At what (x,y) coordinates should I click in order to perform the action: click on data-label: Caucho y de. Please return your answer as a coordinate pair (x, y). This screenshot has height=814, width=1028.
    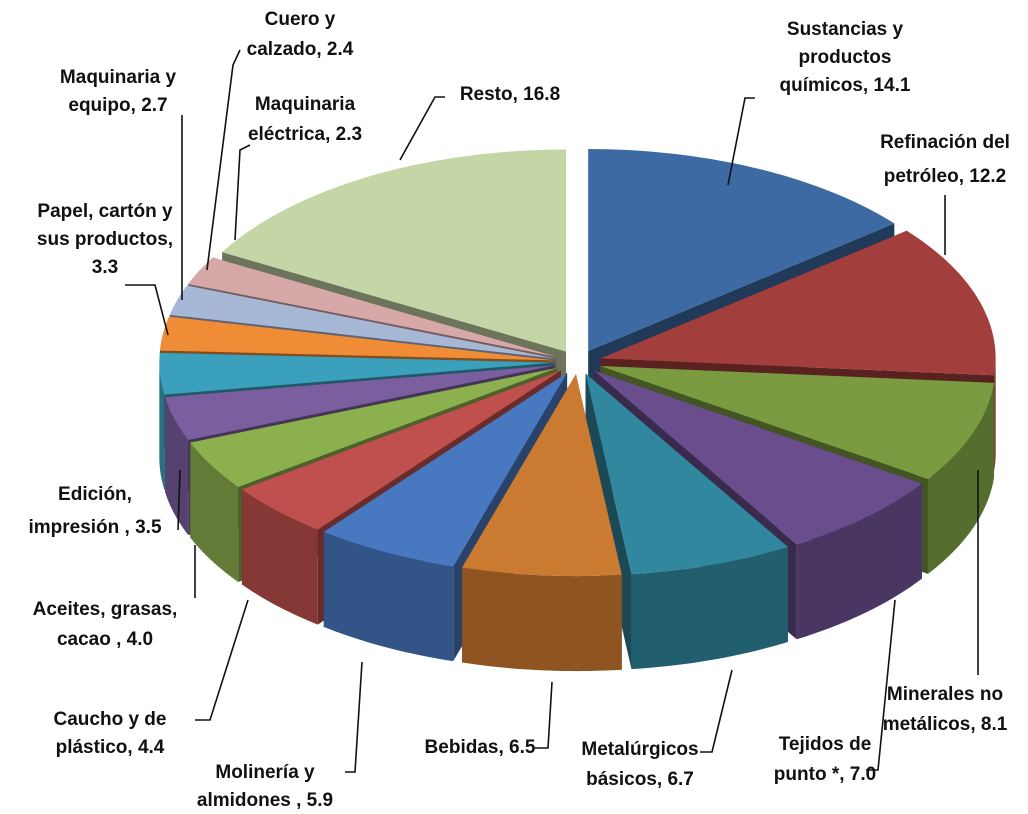
    Looking at the image, I should click on (110, 719).